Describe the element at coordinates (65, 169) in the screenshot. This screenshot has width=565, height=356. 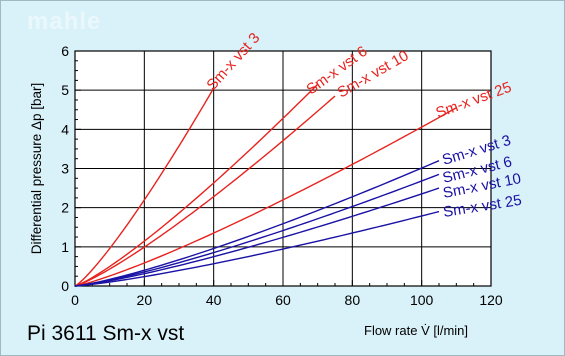
I see `y-tick-label: 3` at that location.